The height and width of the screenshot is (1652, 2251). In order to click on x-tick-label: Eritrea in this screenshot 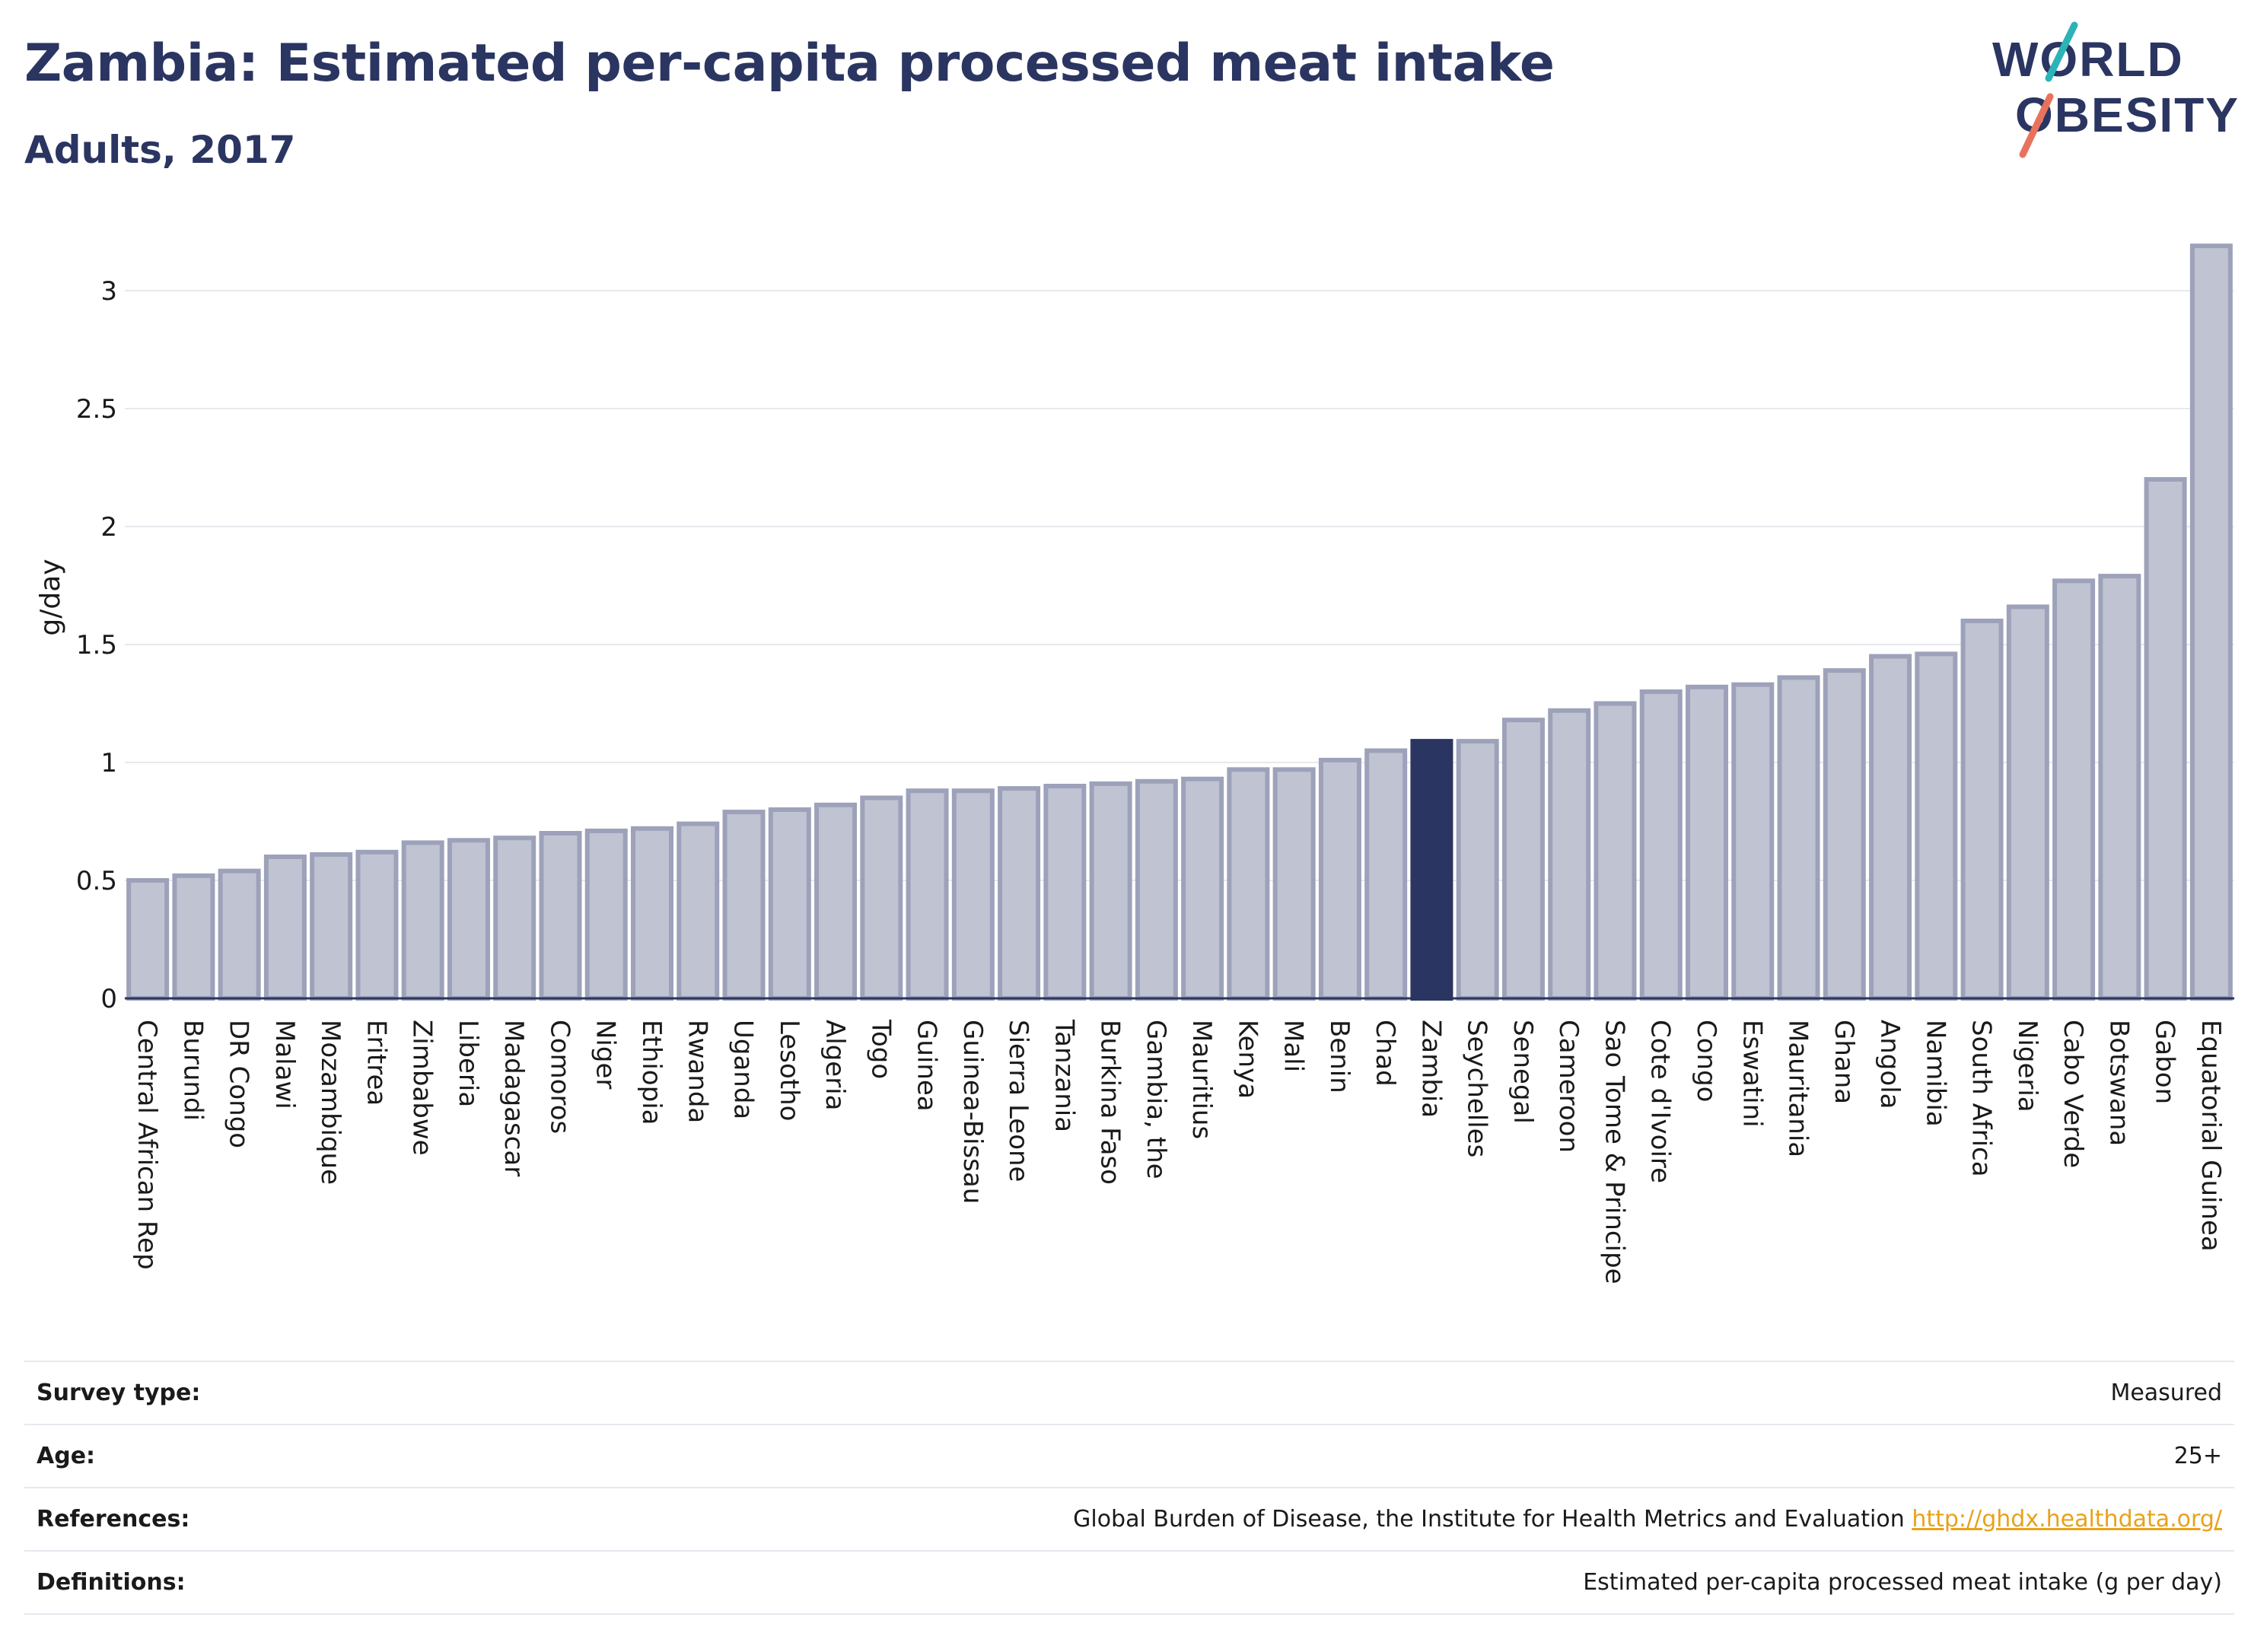, I will do `click(376, 1063)`.